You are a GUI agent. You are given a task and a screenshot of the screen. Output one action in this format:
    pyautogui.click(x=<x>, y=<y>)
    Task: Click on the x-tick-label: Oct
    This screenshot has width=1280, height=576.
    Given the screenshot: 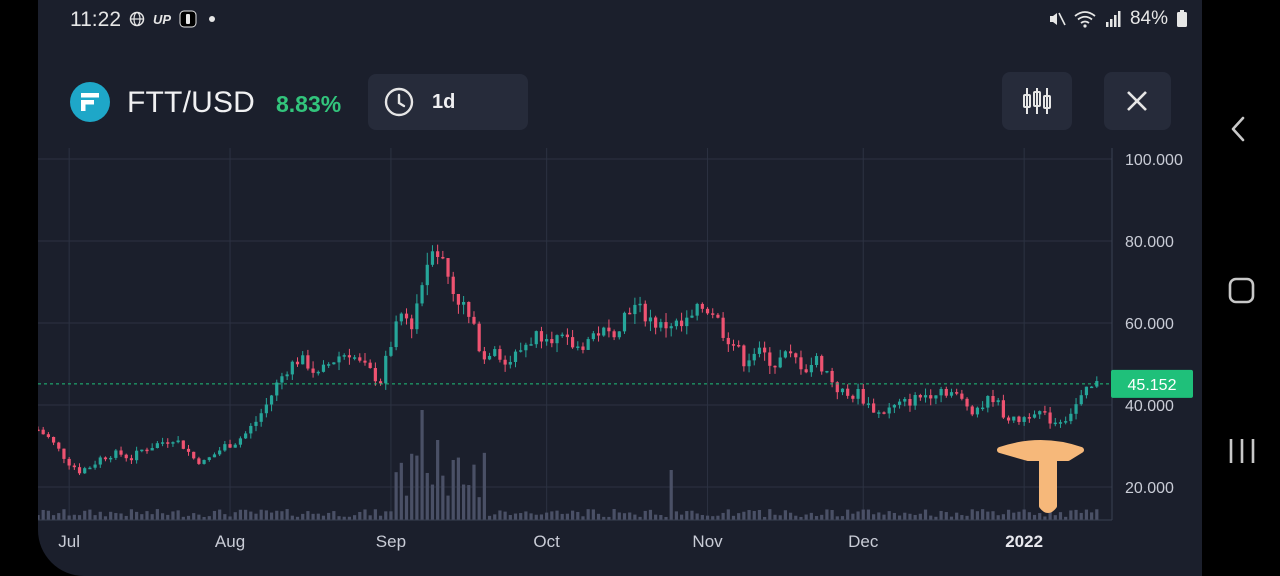 What is the action you would take?
    pyautogui.click(x=546, y=541)
    